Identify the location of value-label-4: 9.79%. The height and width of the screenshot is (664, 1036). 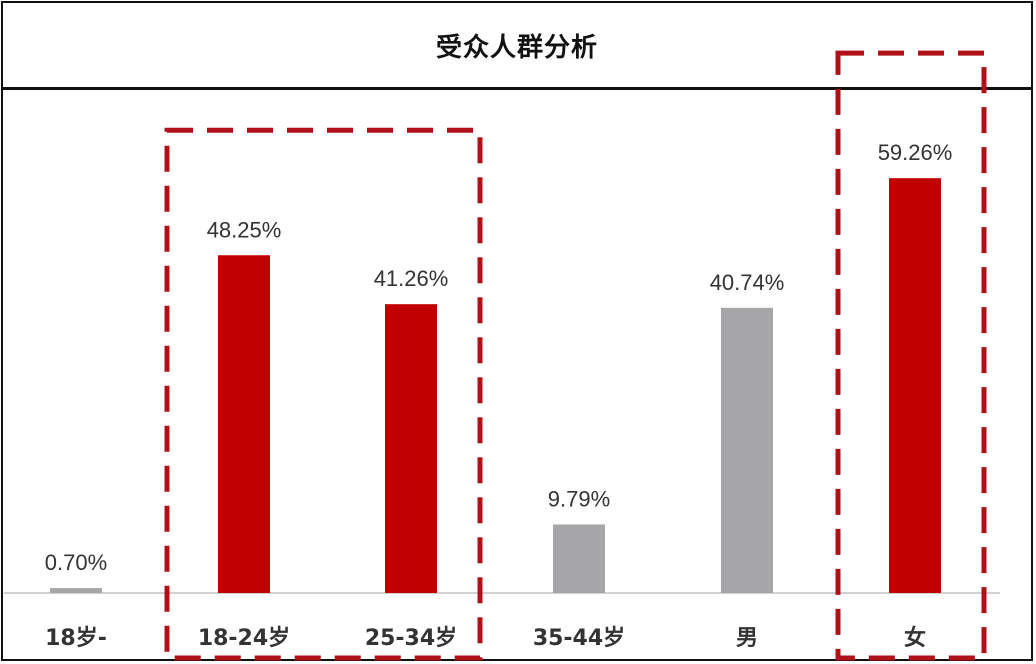
(579, 498).